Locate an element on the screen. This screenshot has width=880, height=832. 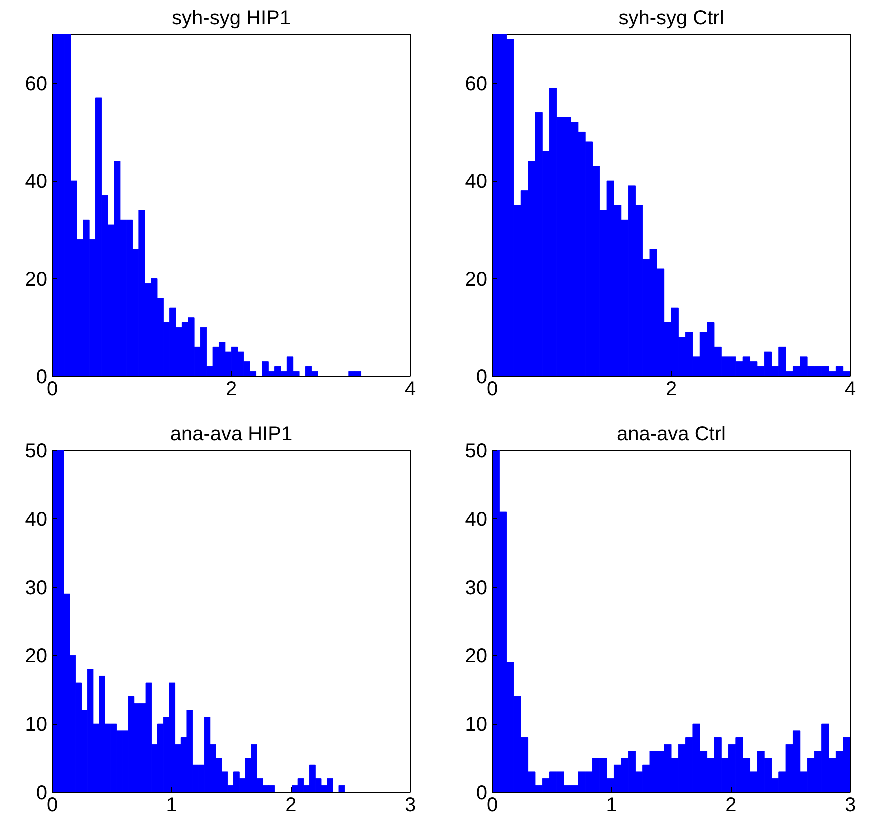
chart-title: ana-ava Ctrl is located at coordinates (671, 435).